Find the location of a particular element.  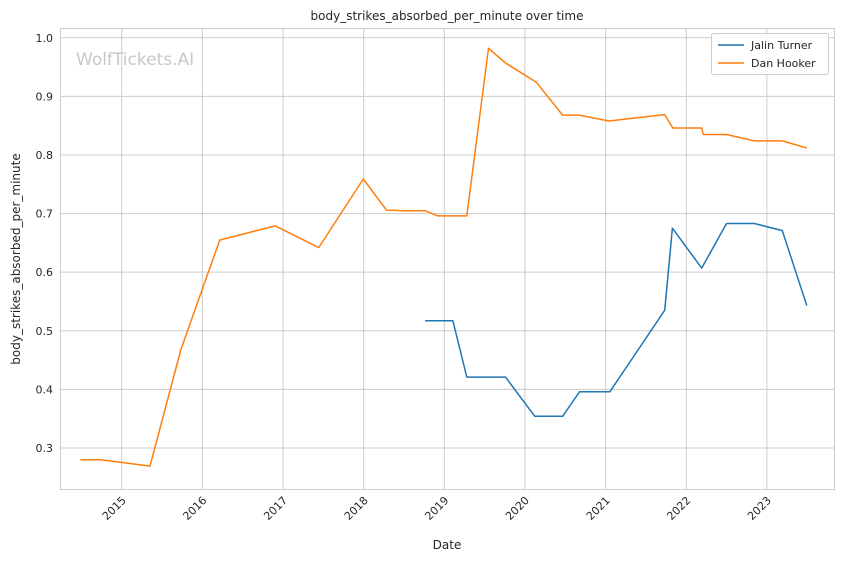

y-tick-label: 0.7 is located at coordinates (45, 214).